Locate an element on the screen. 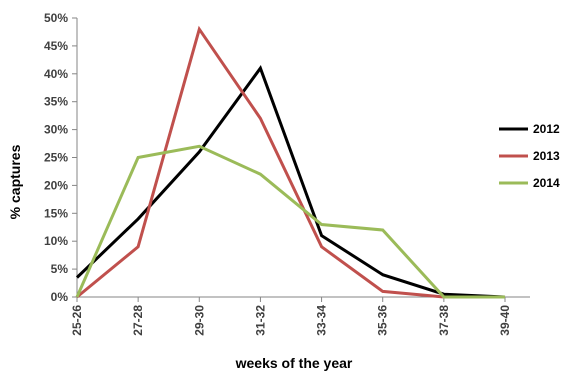 This screenshot has width=565, height=376. y-tick-label: 10% is located at coordinates (56, 241).